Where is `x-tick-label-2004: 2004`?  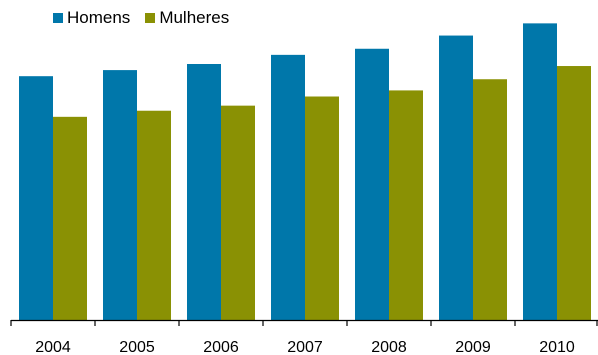
x-tick-label-2004: 2004 is located at coordinates (53, 347).